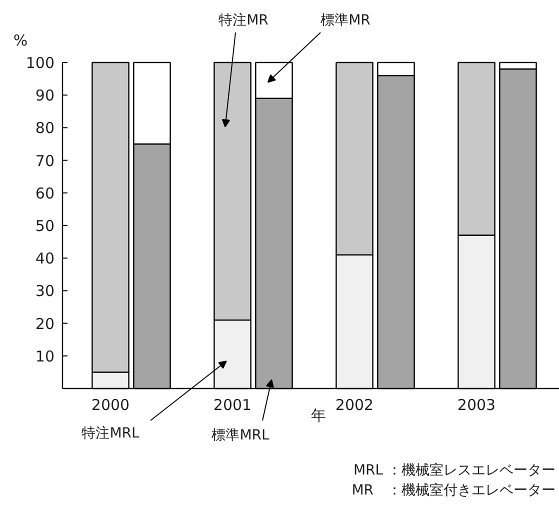  What do you see at coordinates (454, 490) in the screenshot?
I see `text: MR ：機械室付きエレベーター` at bounding box center [454, 490].